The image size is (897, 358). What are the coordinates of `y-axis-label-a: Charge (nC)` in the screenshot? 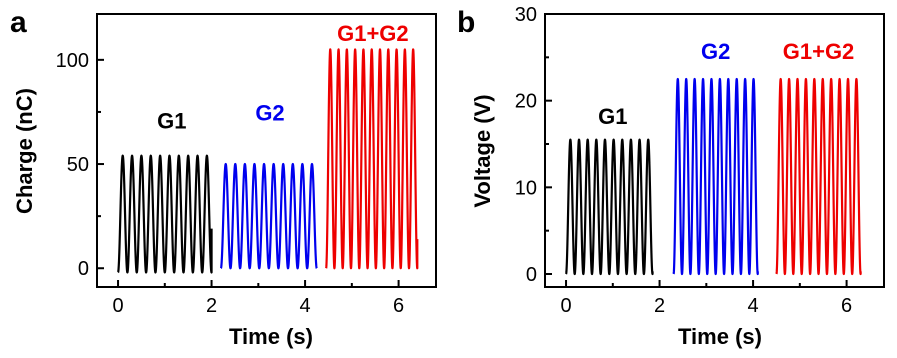 It's located at (24, 151).